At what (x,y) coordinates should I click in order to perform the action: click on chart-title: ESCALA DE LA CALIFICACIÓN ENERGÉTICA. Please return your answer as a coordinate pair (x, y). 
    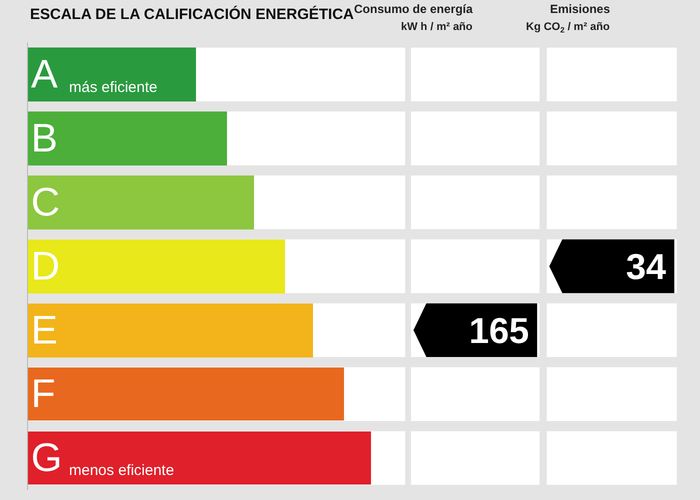
    Looking at the image, I should click on (192, 14).